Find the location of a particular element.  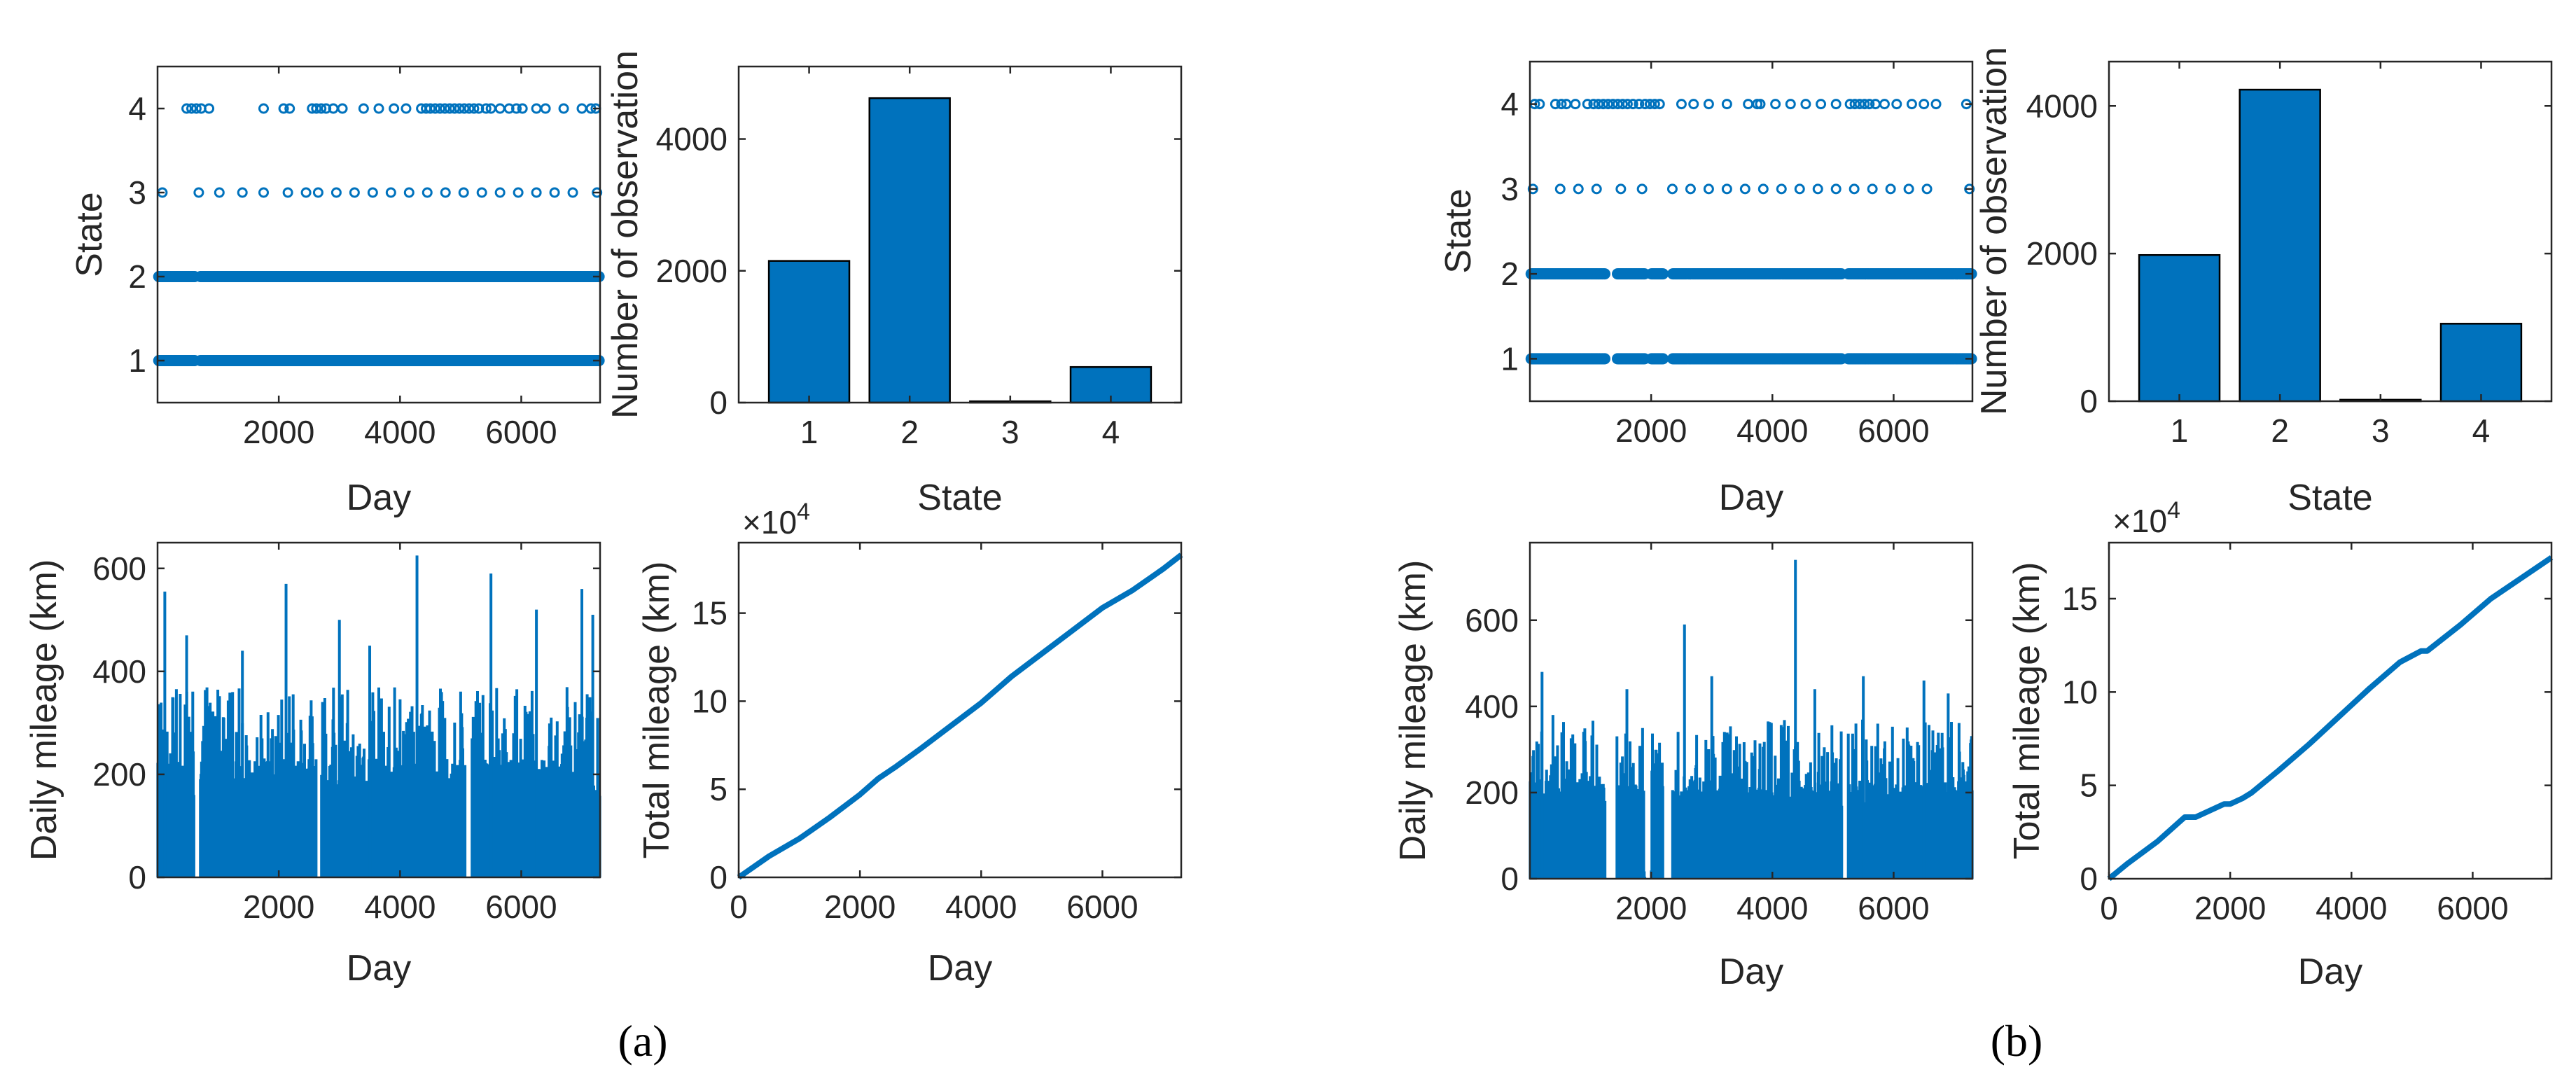

exponent-power: 4 is located at coordinates (803, 512).